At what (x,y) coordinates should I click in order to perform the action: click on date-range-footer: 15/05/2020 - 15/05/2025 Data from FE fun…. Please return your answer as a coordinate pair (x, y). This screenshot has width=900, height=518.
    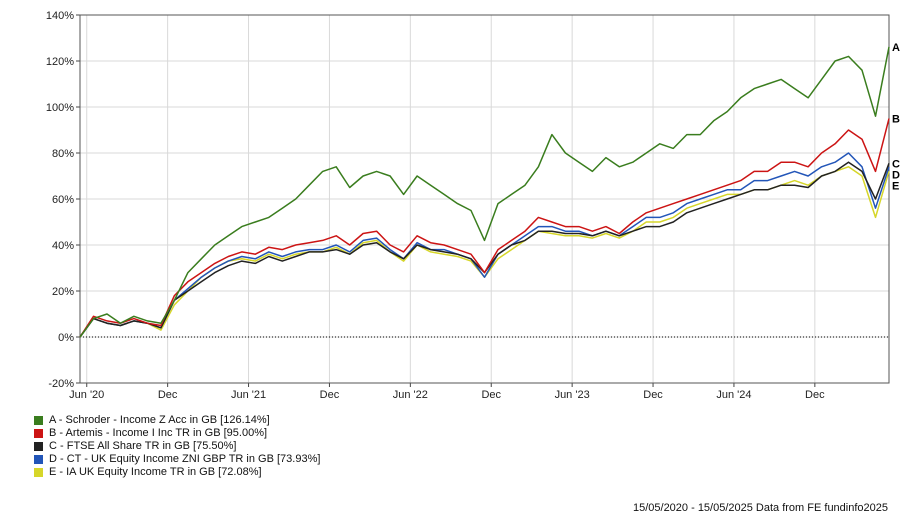
    Looking at the image, I should click on (760, 508).